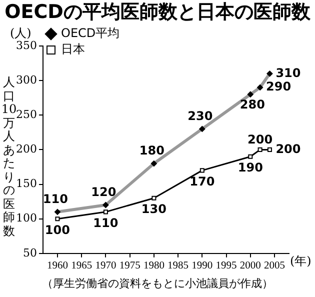  Describe the element at coordinates (157, 283) in the screenshot. I see `text: （厚生労働省の資料をもとに小池議員が作成）` at that location.